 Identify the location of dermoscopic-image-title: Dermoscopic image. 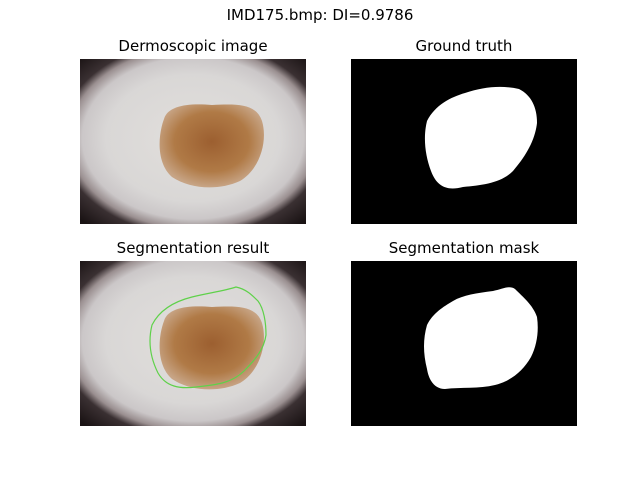
(193, 46).